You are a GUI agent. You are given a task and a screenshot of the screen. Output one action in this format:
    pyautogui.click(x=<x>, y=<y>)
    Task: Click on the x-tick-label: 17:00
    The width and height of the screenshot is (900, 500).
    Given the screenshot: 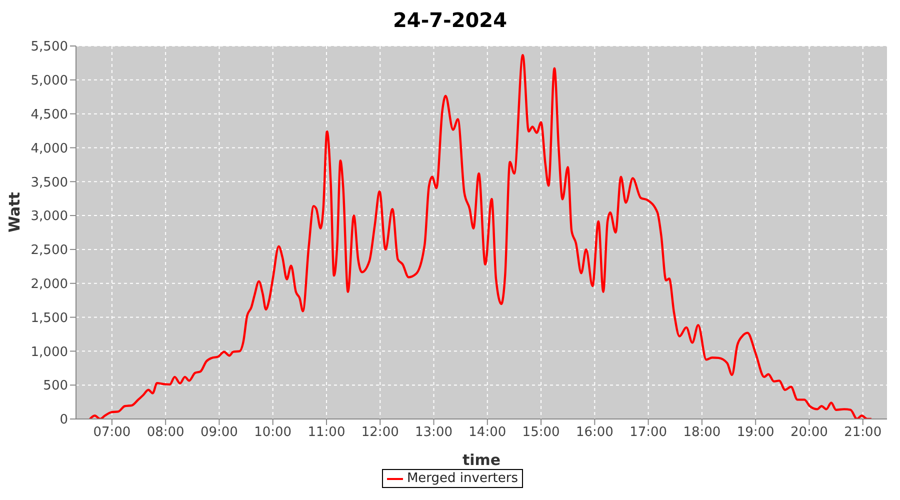 What is the action you would take?
    pyautogui.click(x=649, y=432)
    